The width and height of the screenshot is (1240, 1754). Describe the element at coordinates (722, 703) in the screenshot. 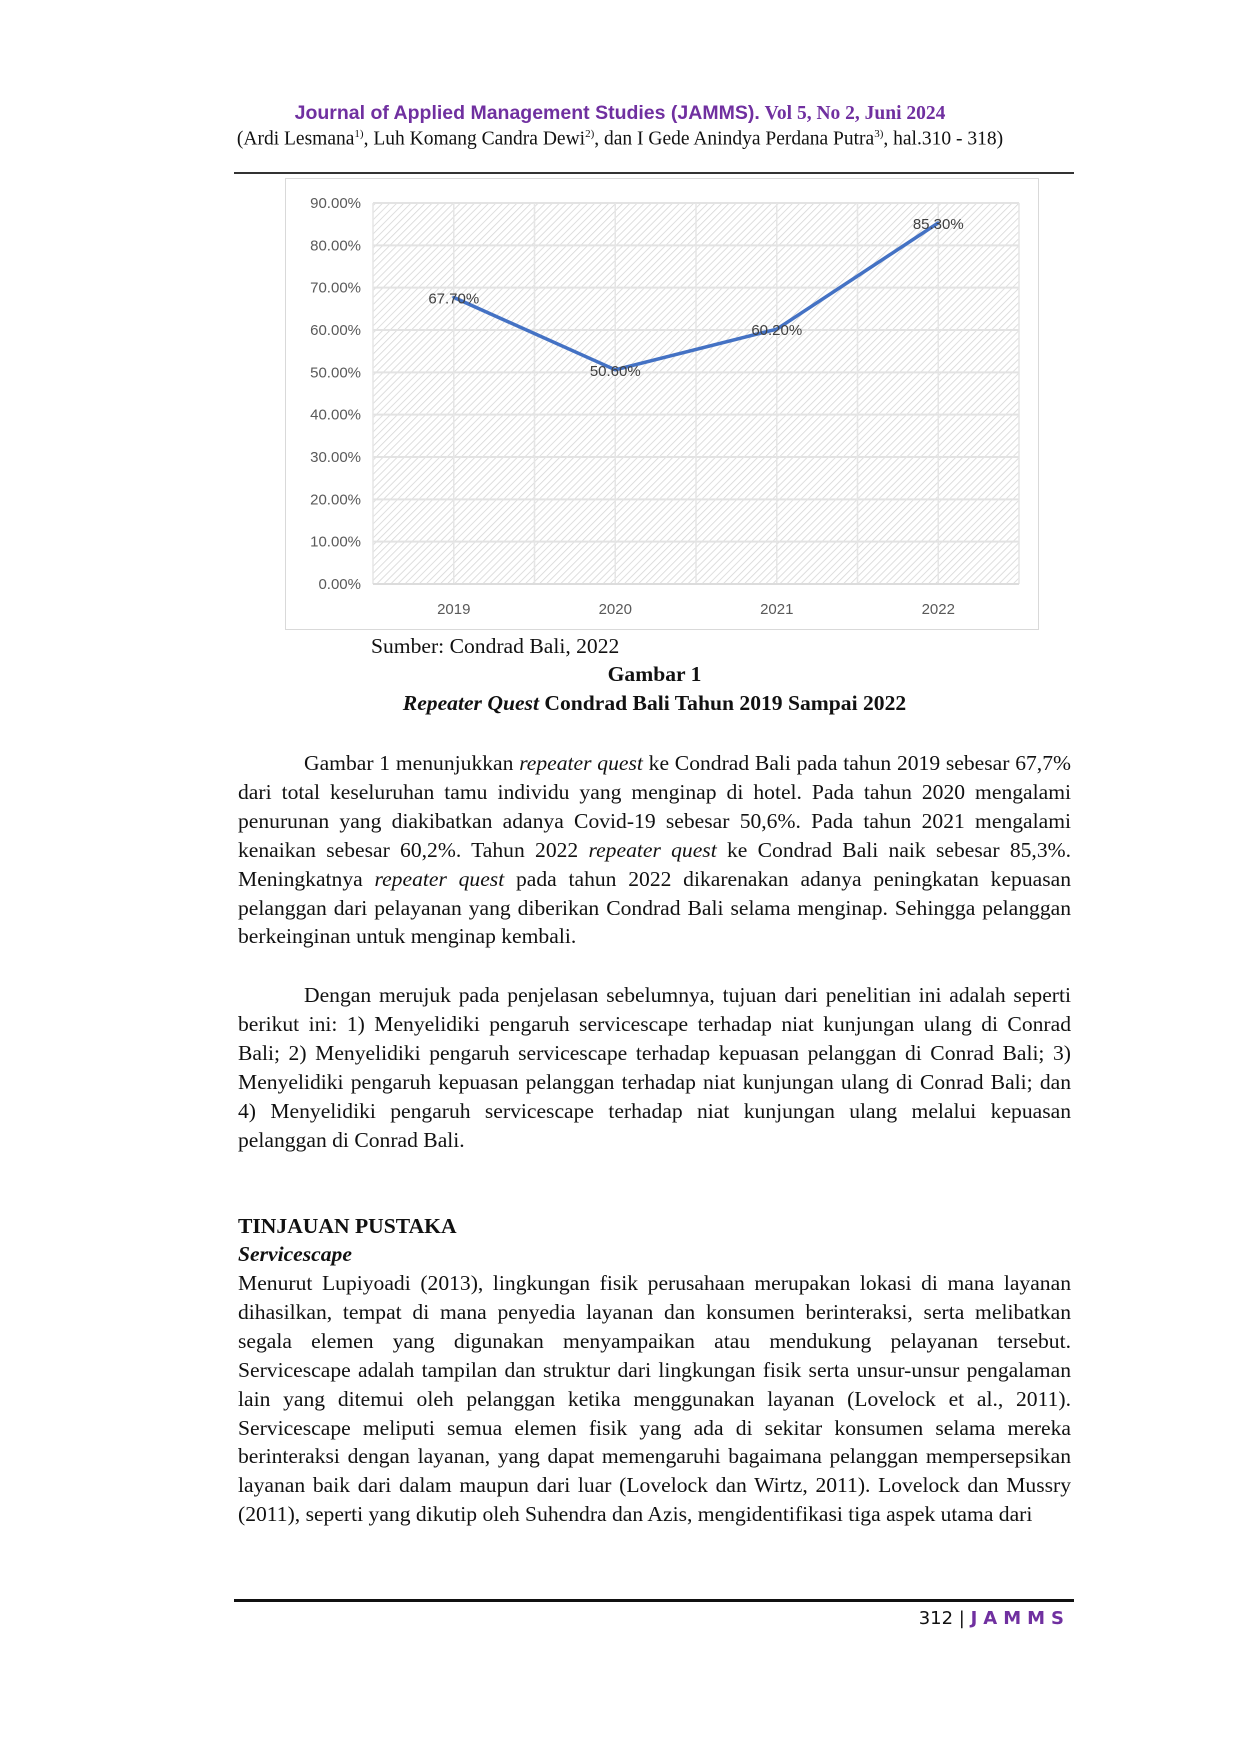

I see `caption-text: Condrad Bali Tahun 2019 Sampai 2022` at that location.